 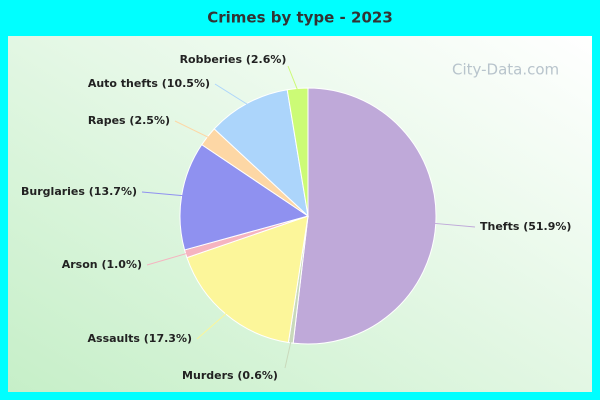 What do you see at coordinates (129, 120) in the screenshot?
I see `slice-label: Rapes (2.5%)` at bounding box center [129, 120].